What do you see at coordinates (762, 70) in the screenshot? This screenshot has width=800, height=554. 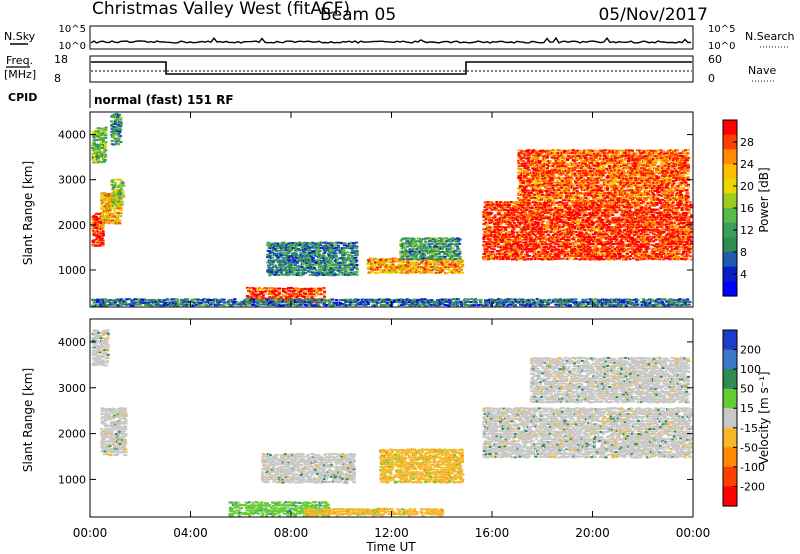 I see `nave-label: Nave` at bounding box center [762, 70].